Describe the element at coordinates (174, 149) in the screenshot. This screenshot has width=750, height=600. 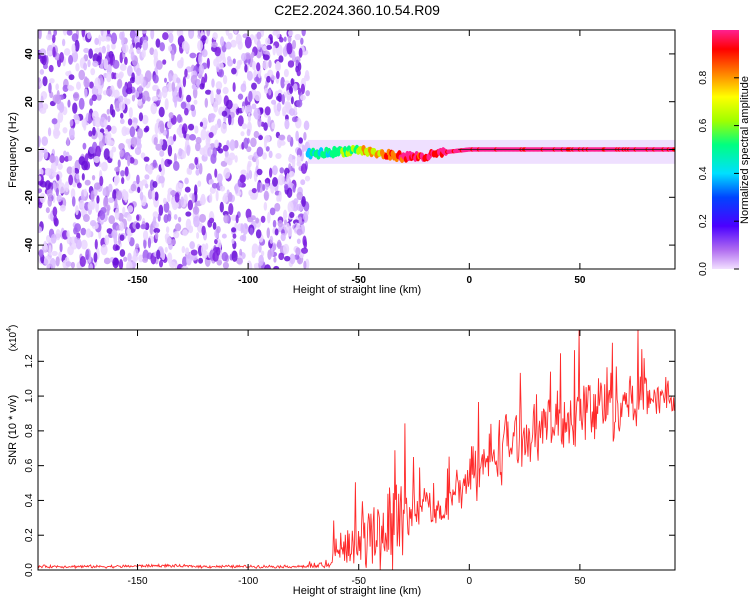
I see `spectrogram-noise-field` at that location.